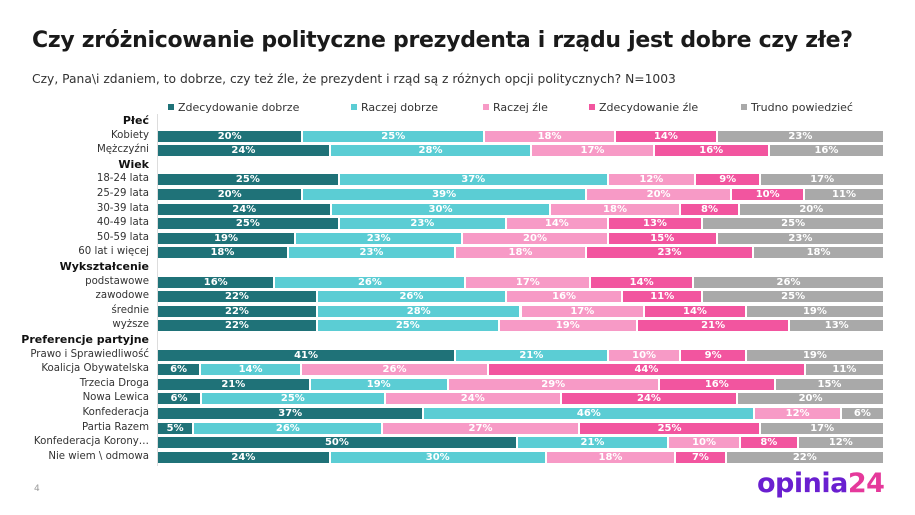 Image resolution: width=915 pixels, height=515 pixels. I want to click on category-label: Trzecia Droga, so click(114, 383).